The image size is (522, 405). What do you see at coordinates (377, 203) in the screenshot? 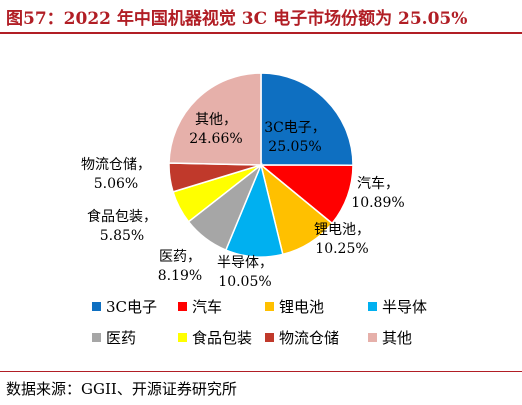
I see `slice-value-1: 10.89%` at bounding box center [377, 203].